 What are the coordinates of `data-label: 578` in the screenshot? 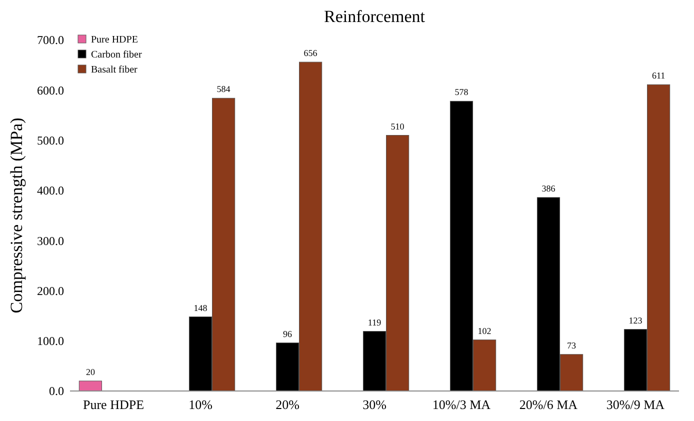 It's located at (461, 92).